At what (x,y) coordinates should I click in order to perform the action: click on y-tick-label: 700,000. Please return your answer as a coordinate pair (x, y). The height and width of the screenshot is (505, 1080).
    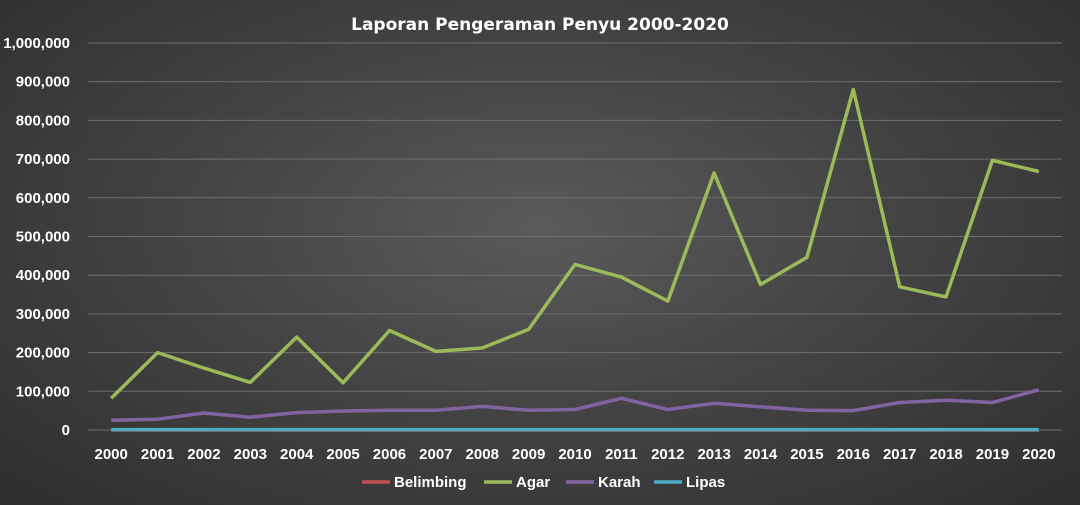
    Looking at the image, I should click on (43, 159).